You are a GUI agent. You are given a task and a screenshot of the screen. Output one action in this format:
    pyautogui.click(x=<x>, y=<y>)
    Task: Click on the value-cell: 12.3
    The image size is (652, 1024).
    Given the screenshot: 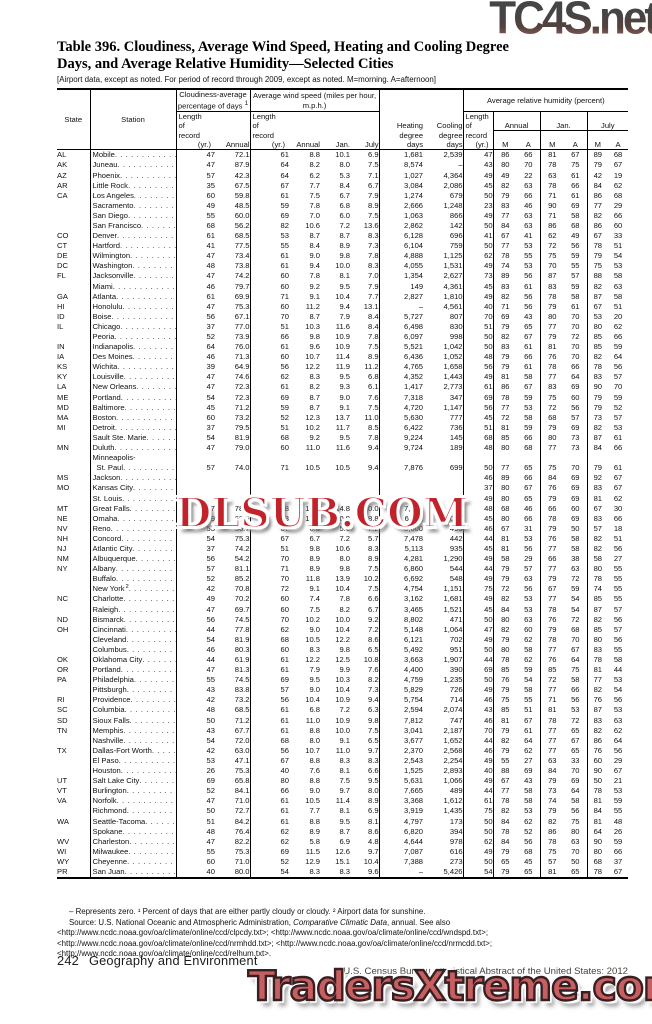 What is the action you would take?
    pyautogui.click(x=312, y=417)
    